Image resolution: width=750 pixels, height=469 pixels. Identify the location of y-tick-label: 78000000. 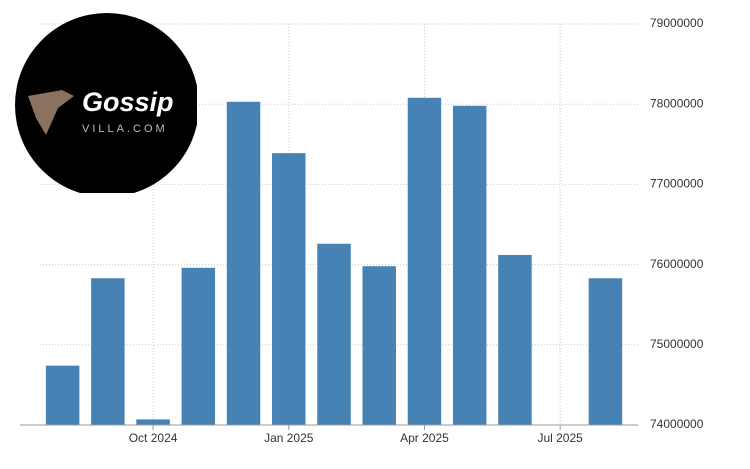
(677, 103).